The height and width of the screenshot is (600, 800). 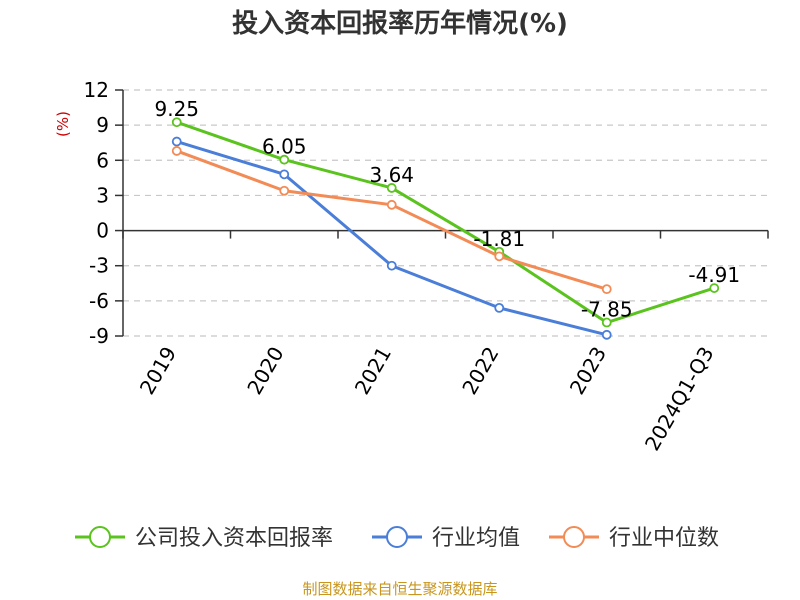 I want to click on x-tick-labels: 2019 2020 2021 2022 2023 2024Q1-Q3, so click(x=427, y=399).